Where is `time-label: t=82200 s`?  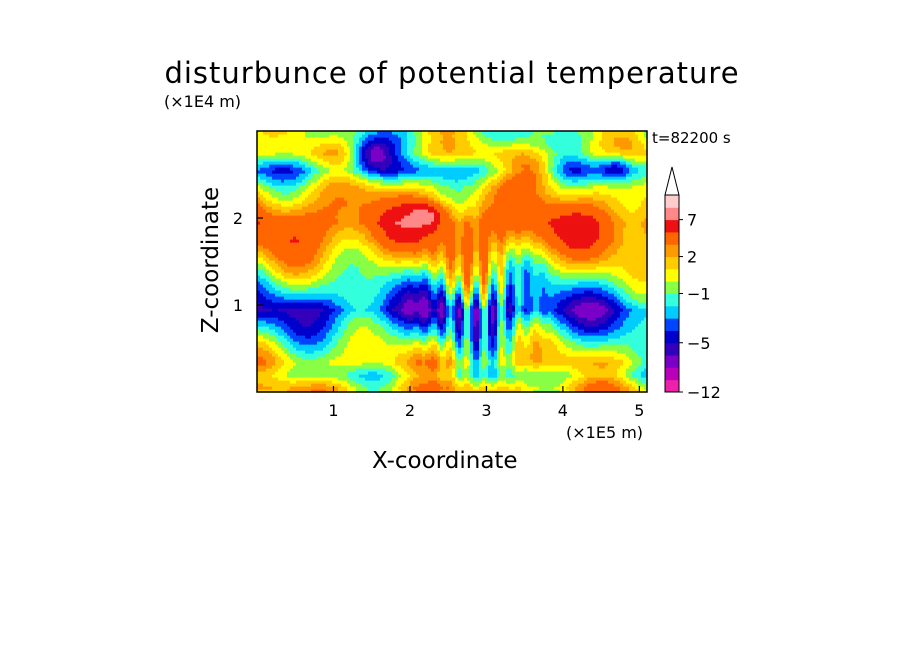
time-label: t=82200 s is located at coordinates (691, 138).